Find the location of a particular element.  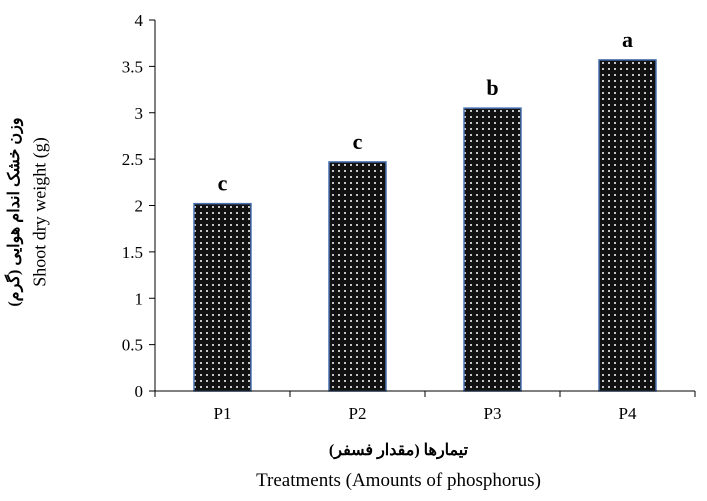

x-tick-label: P2 is located at coordinates (358, 413).